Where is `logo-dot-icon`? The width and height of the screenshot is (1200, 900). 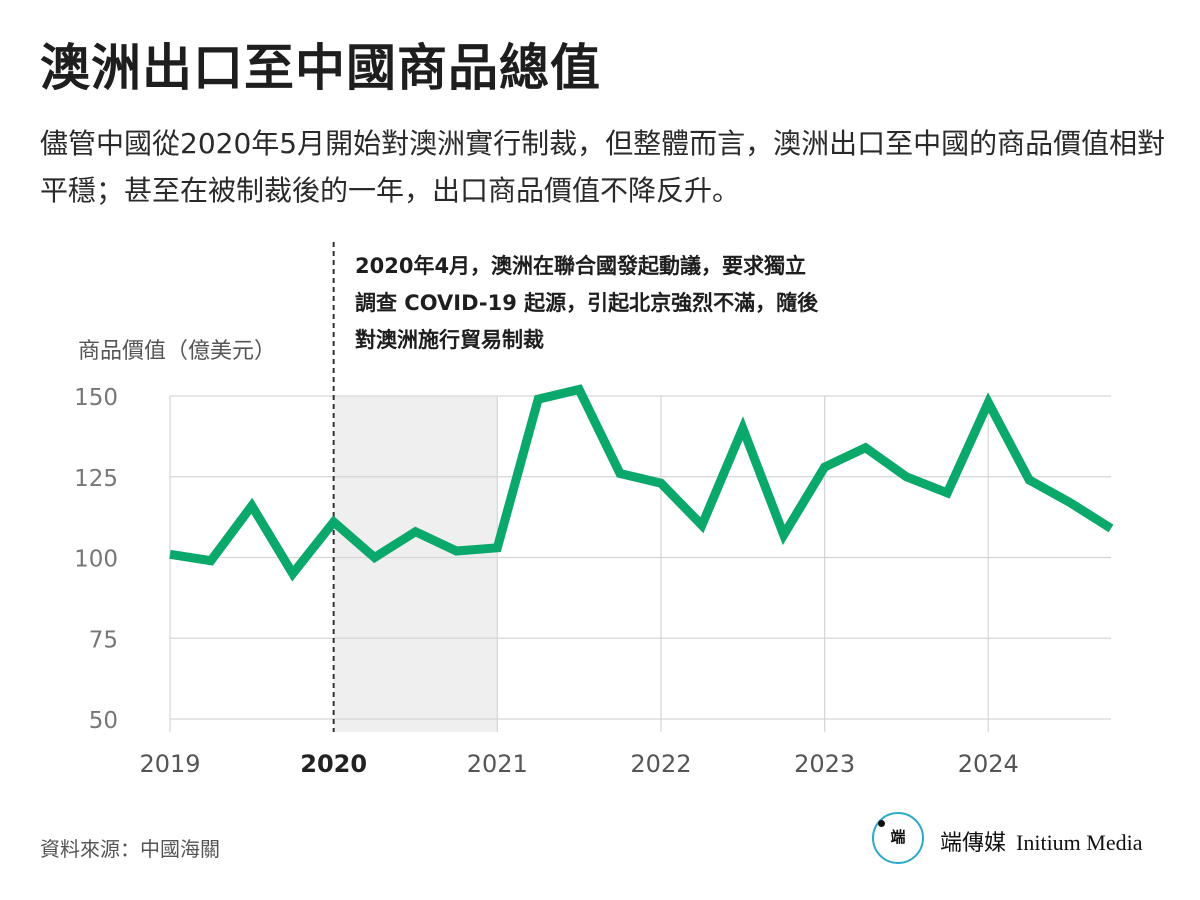
logo-dot-icon is located at coordinates (881, 823).